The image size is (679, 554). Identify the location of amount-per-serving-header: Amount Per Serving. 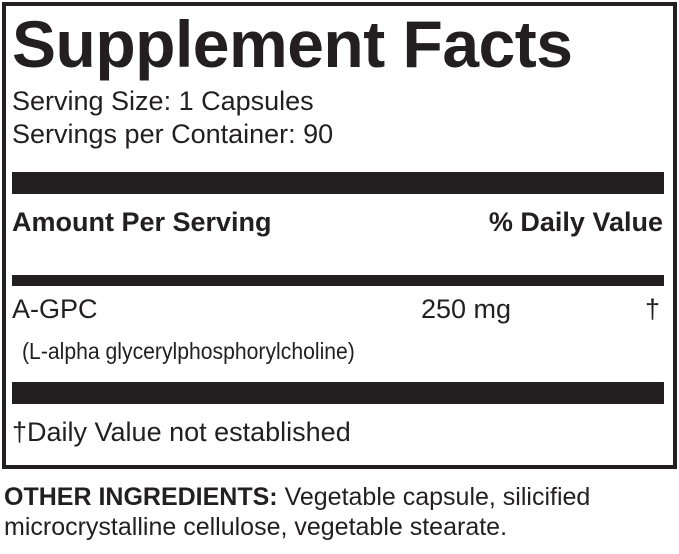
(142, 222).